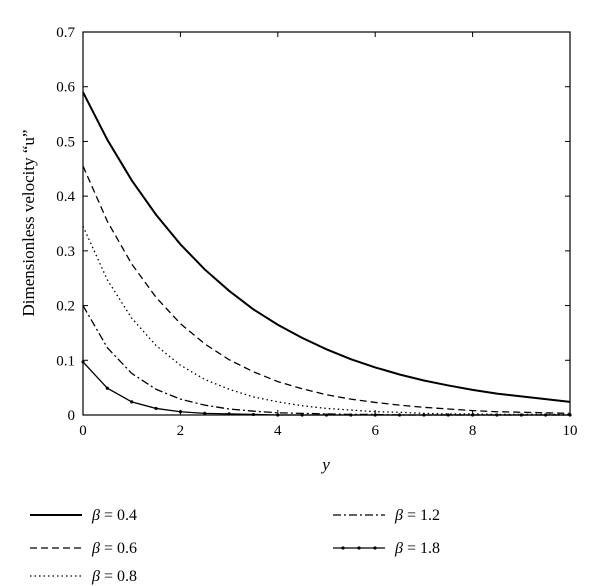 Image resolution: width=600 pixels, height=586 pixels. Describe the element at coordinates (417, 548) in the screenshot. I see `legend-label: β = 1.8` at that location.